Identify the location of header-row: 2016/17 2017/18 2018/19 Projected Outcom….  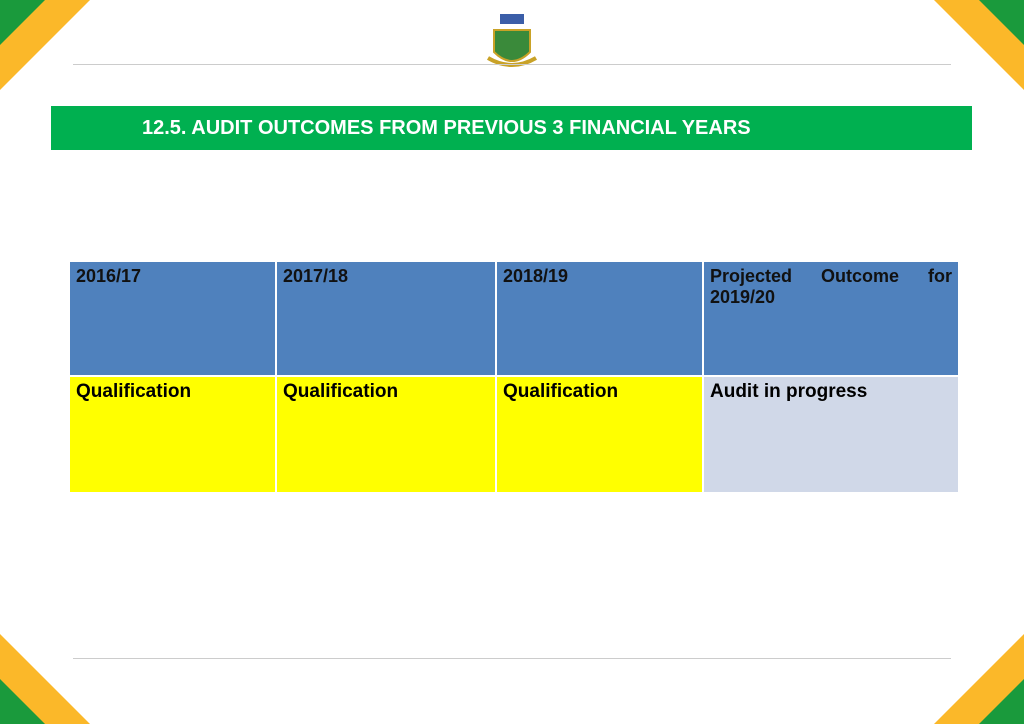
(514, 318).